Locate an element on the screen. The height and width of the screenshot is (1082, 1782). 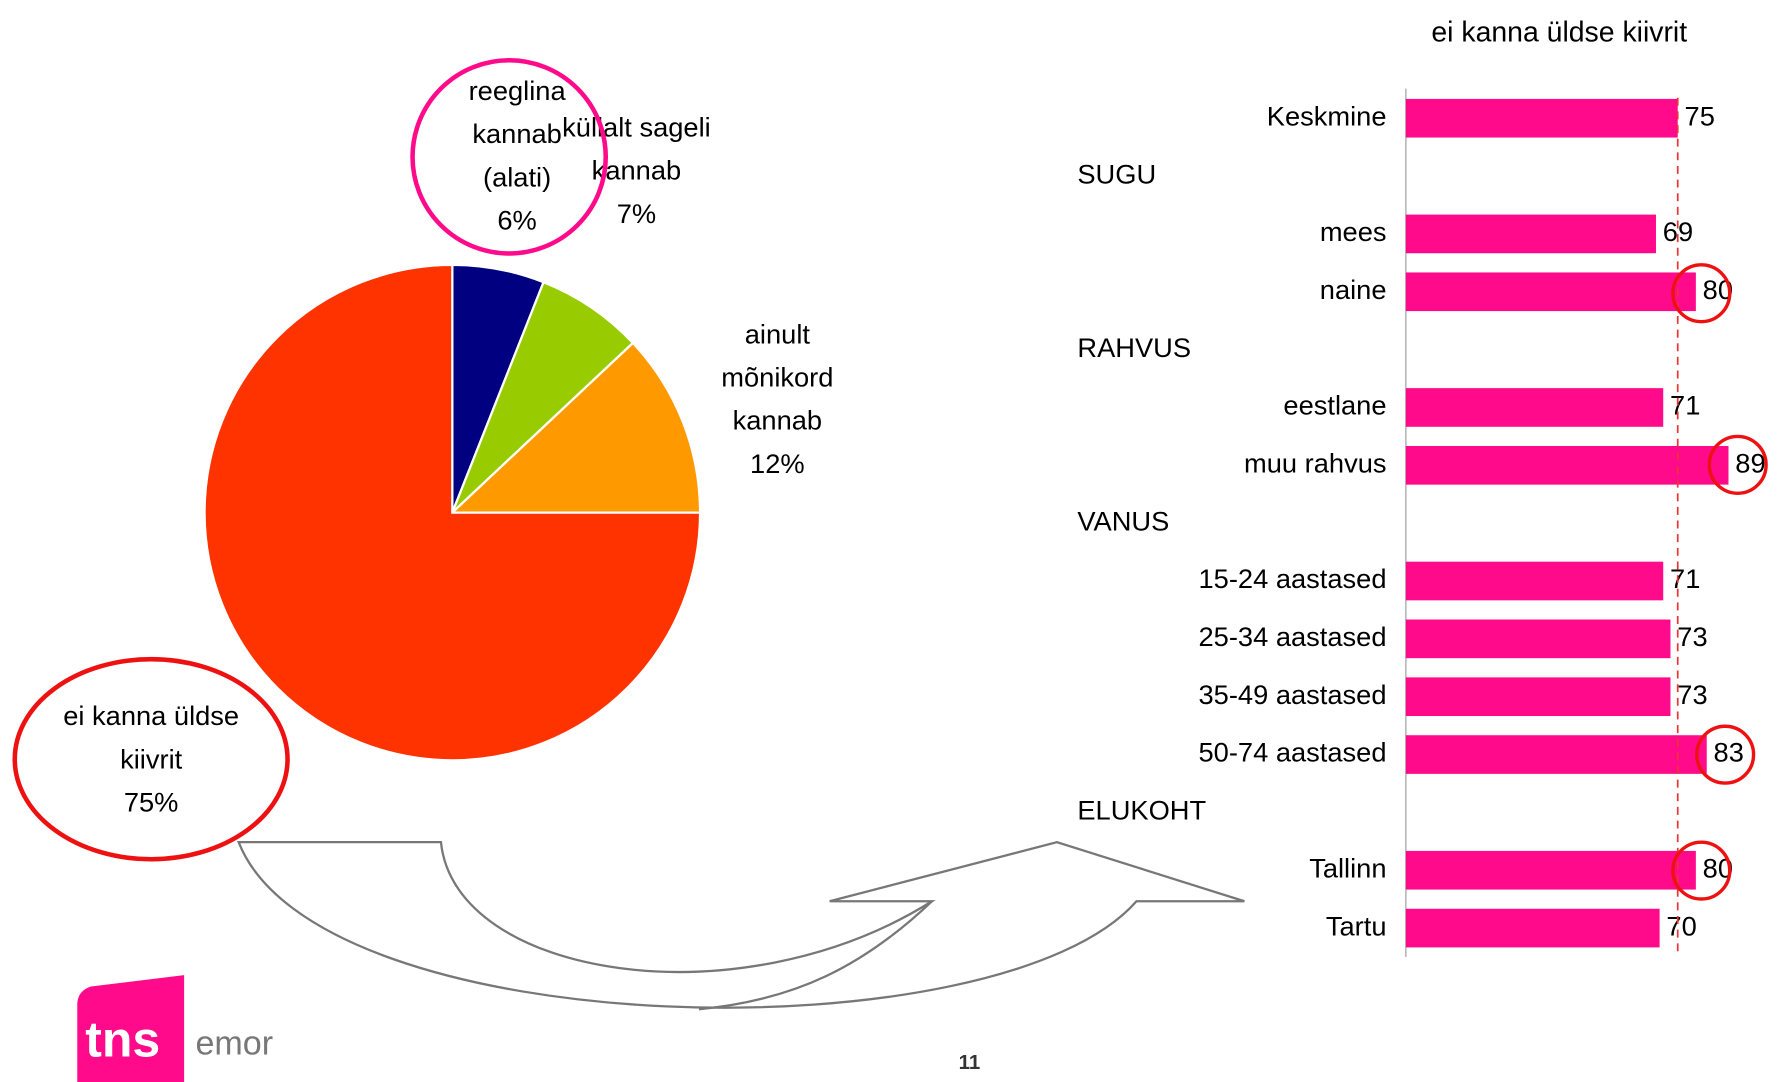
flow-arrow is located at coordinates (740, 924).